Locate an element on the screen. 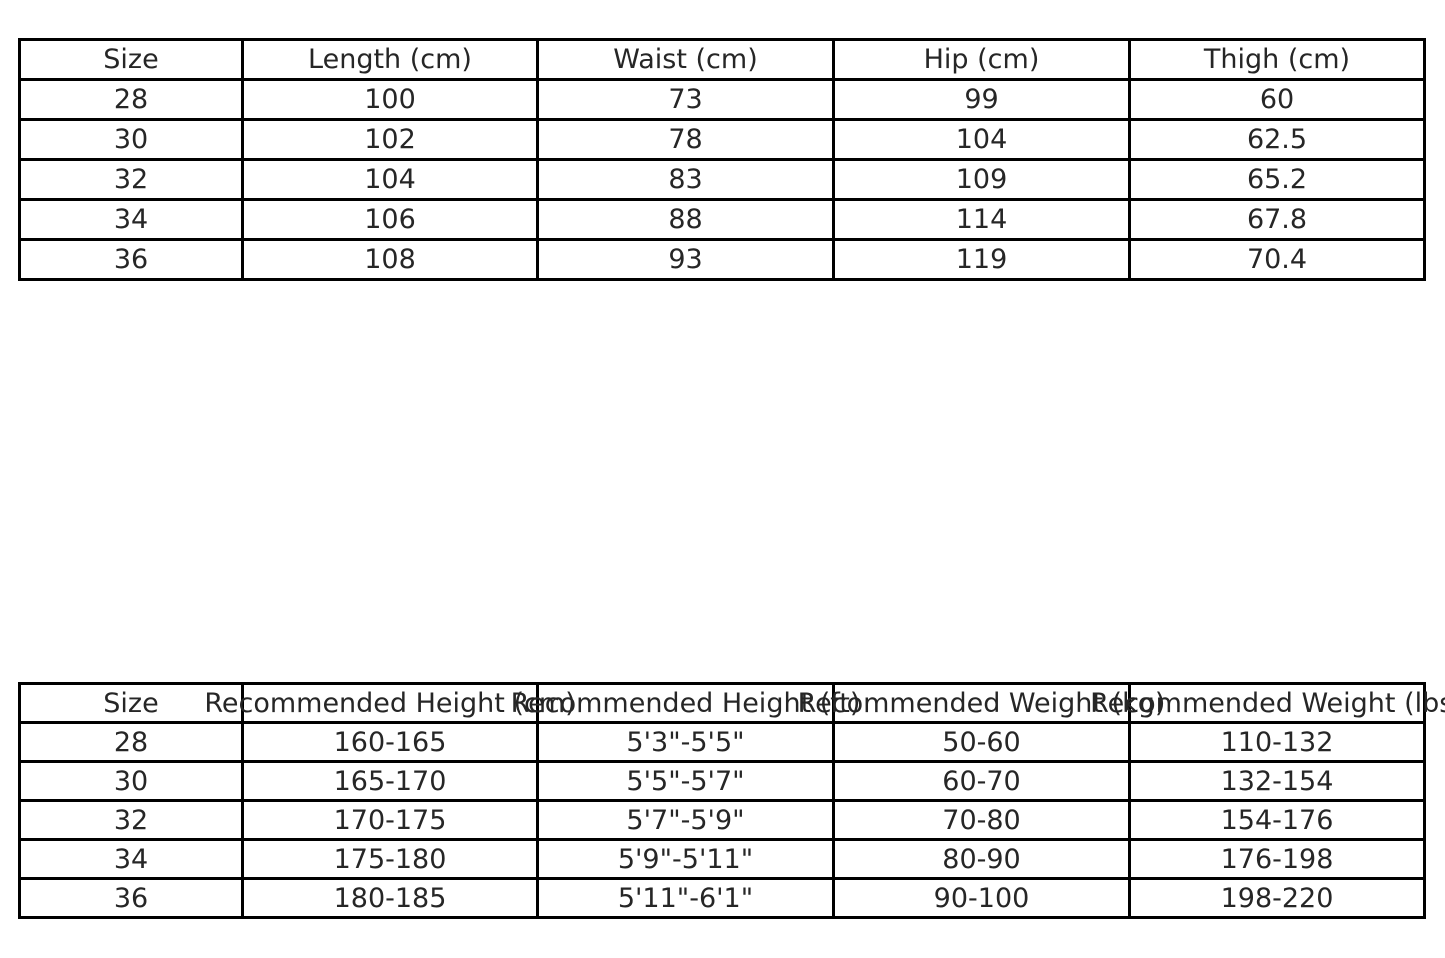 This screenshot has height=958, width=1445. table-cell: 78 is located at coordinates (687, 141).